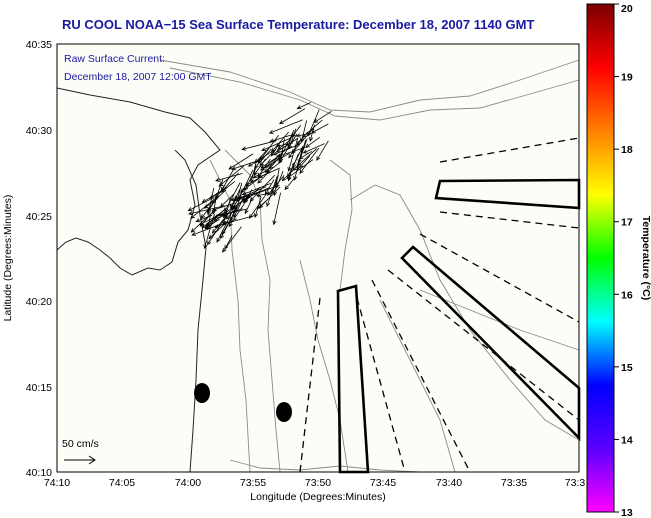  I want to click on y-tick-label: 40:15, so click(39, 388).